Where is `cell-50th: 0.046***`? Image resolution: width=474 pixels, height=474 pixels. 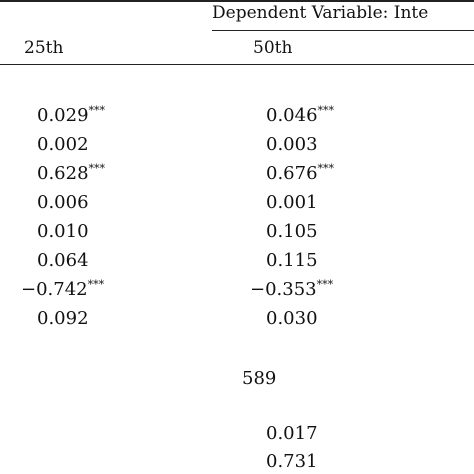 cell-50th: 0.046*** is located at coordinates (300, 115).